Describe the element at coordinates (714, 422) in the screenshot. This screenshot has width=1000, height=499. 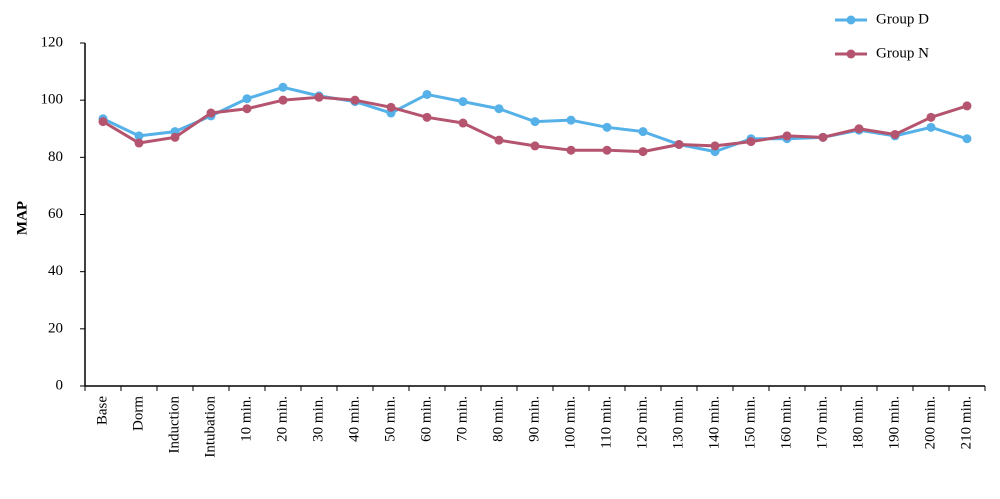
I see `x-tick-label: 140 min.` at that location.